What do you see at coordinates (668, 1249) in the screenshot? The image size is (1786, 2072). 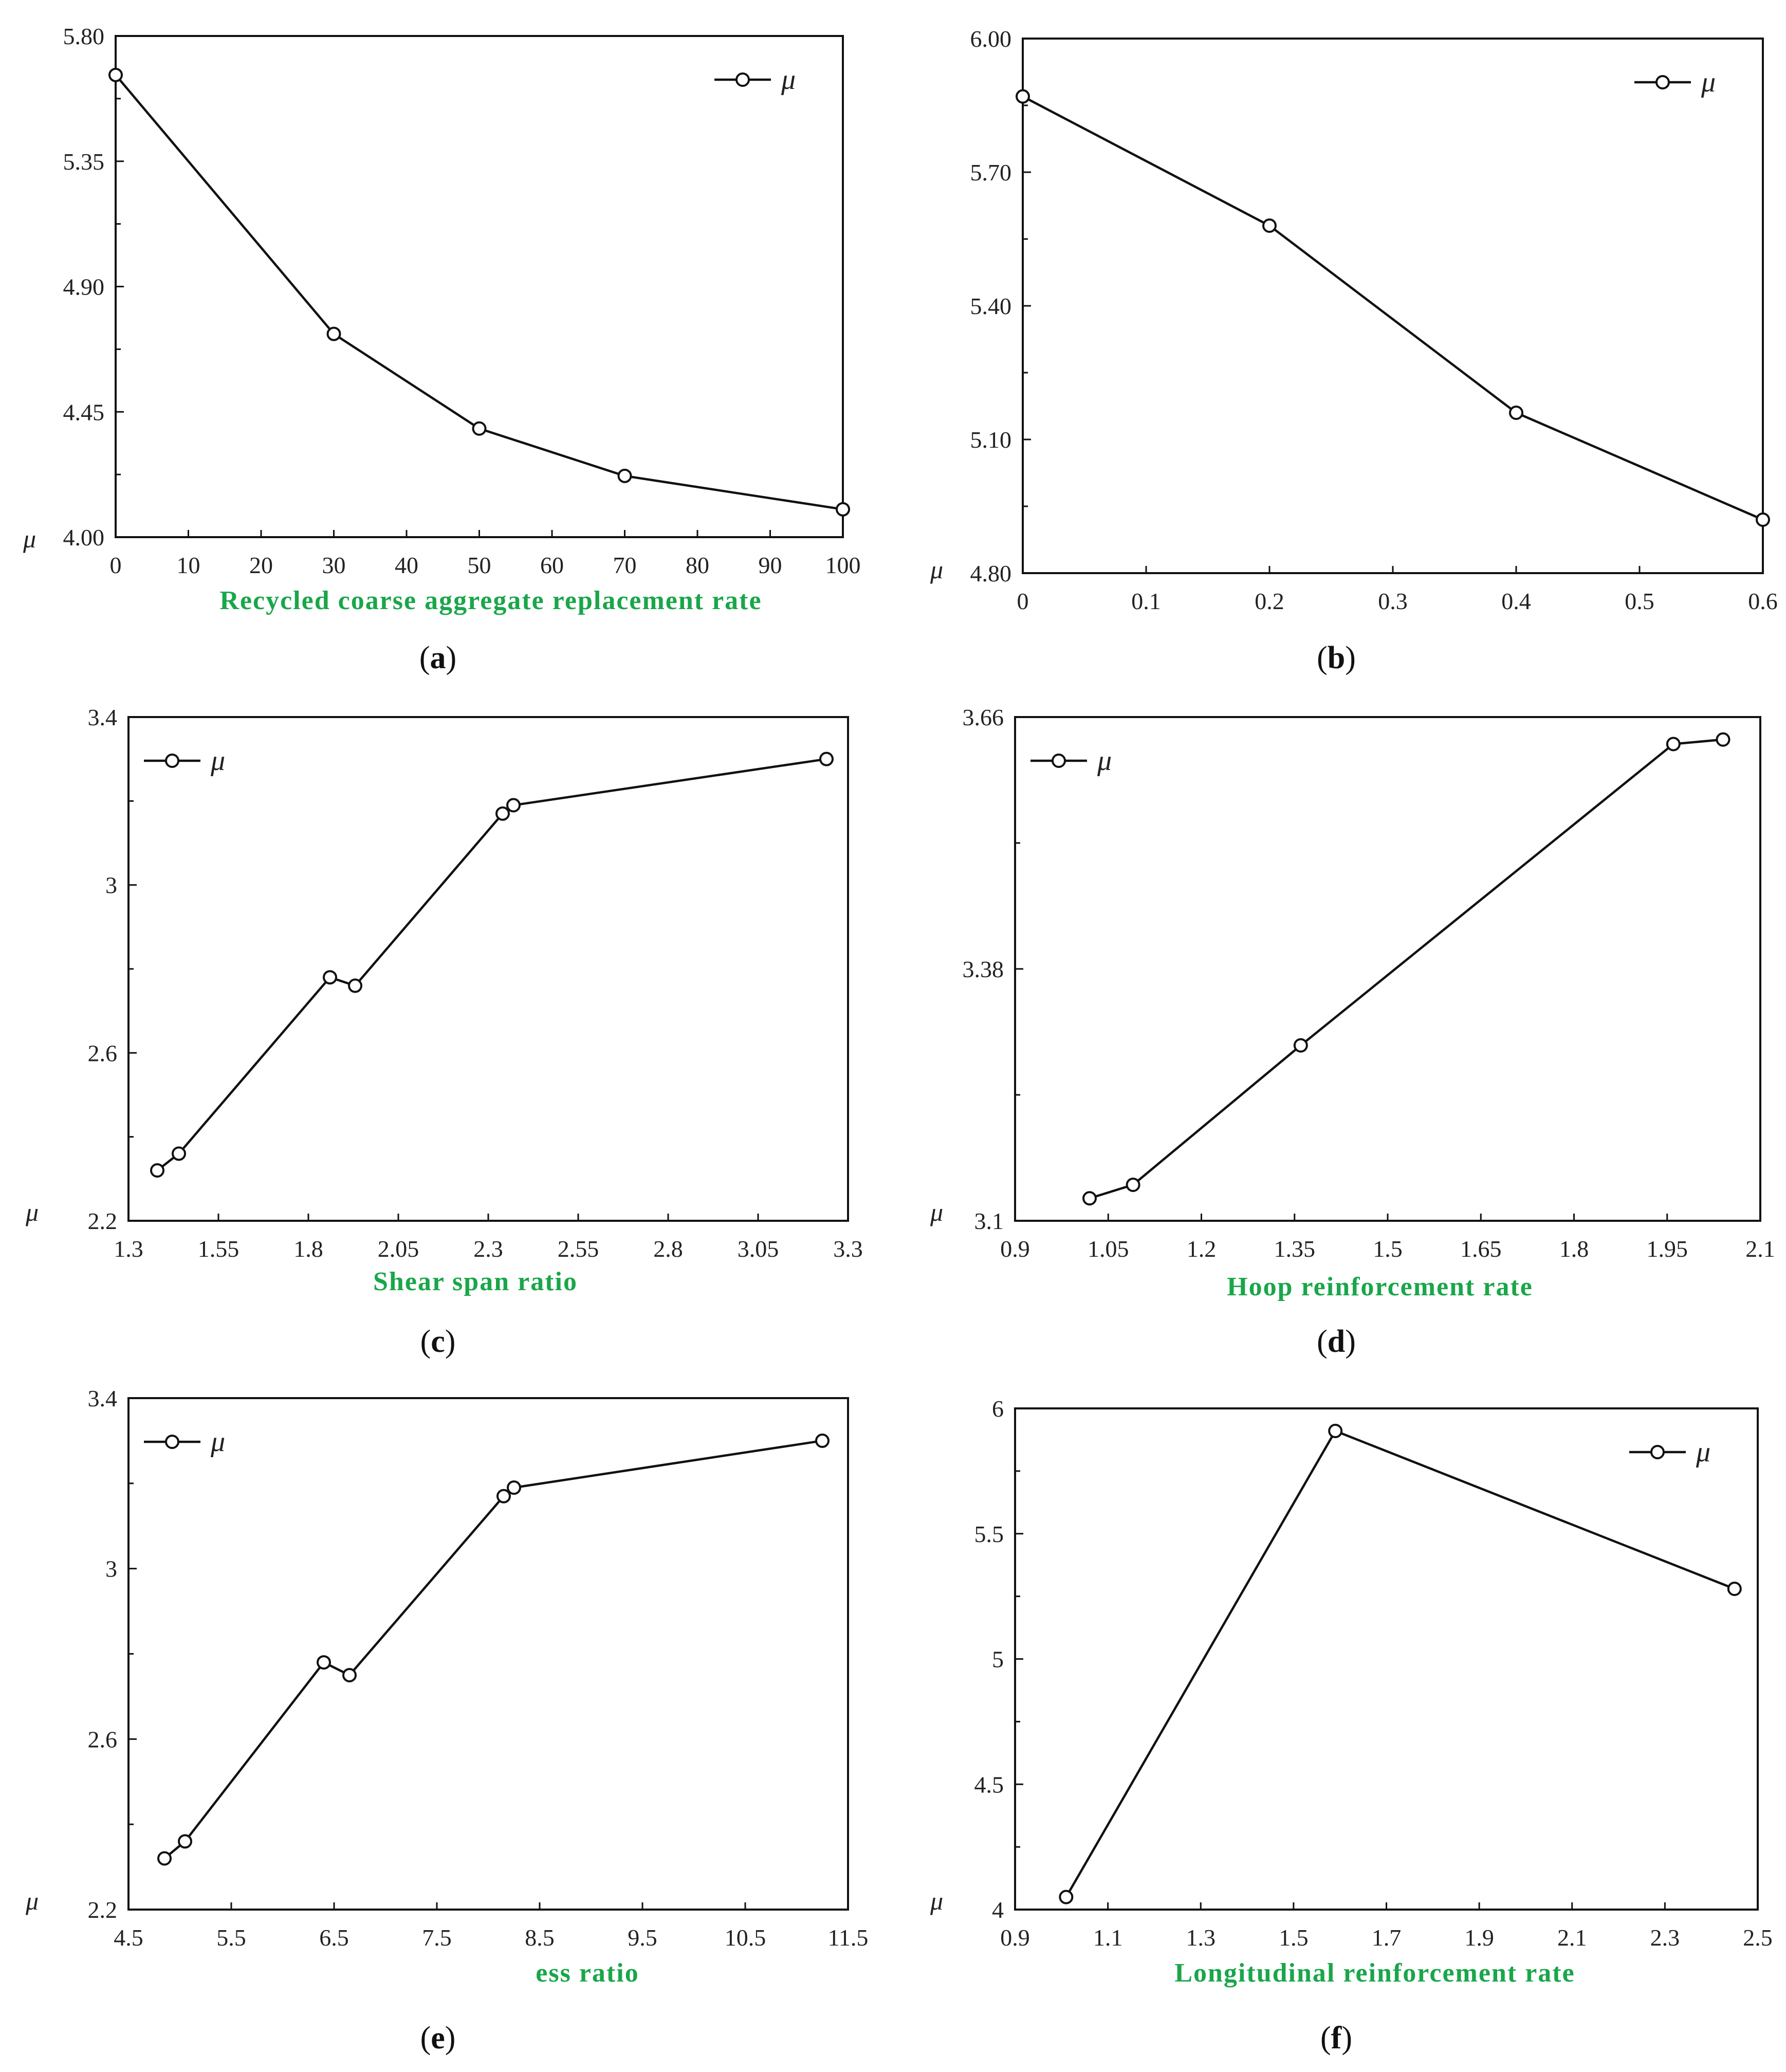 I see `x-tick-label: 2.8` at bounding box center [668, 1249].